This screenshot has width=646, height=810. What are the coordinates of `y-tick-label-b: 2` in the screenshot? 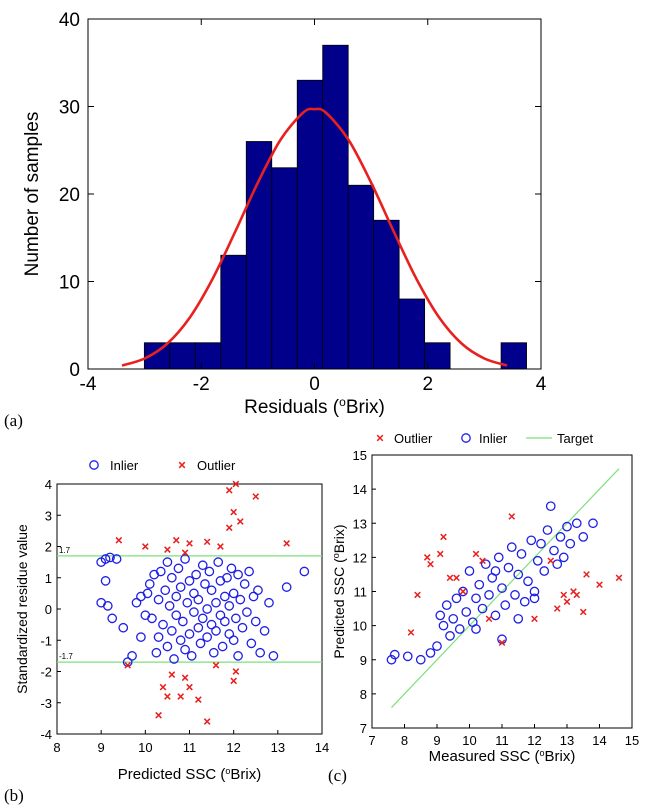 It's located at (48, 547).